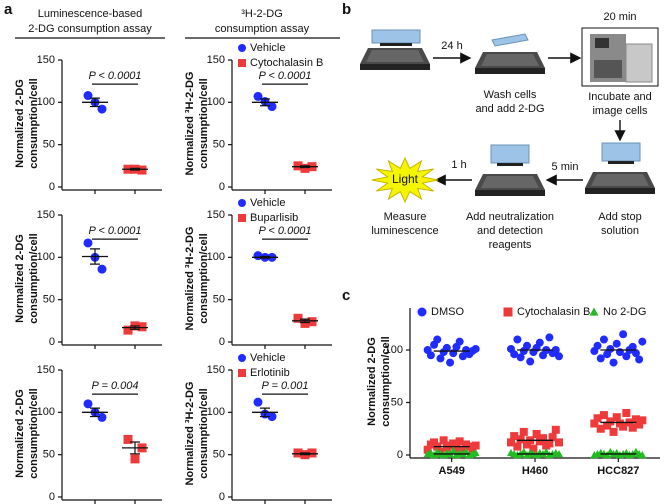 The image size is (667, 504). What do you see at coordinates (447, 312) in the screenshot?
I see `legend-label: DMSO` at bounding box center [447, 312].